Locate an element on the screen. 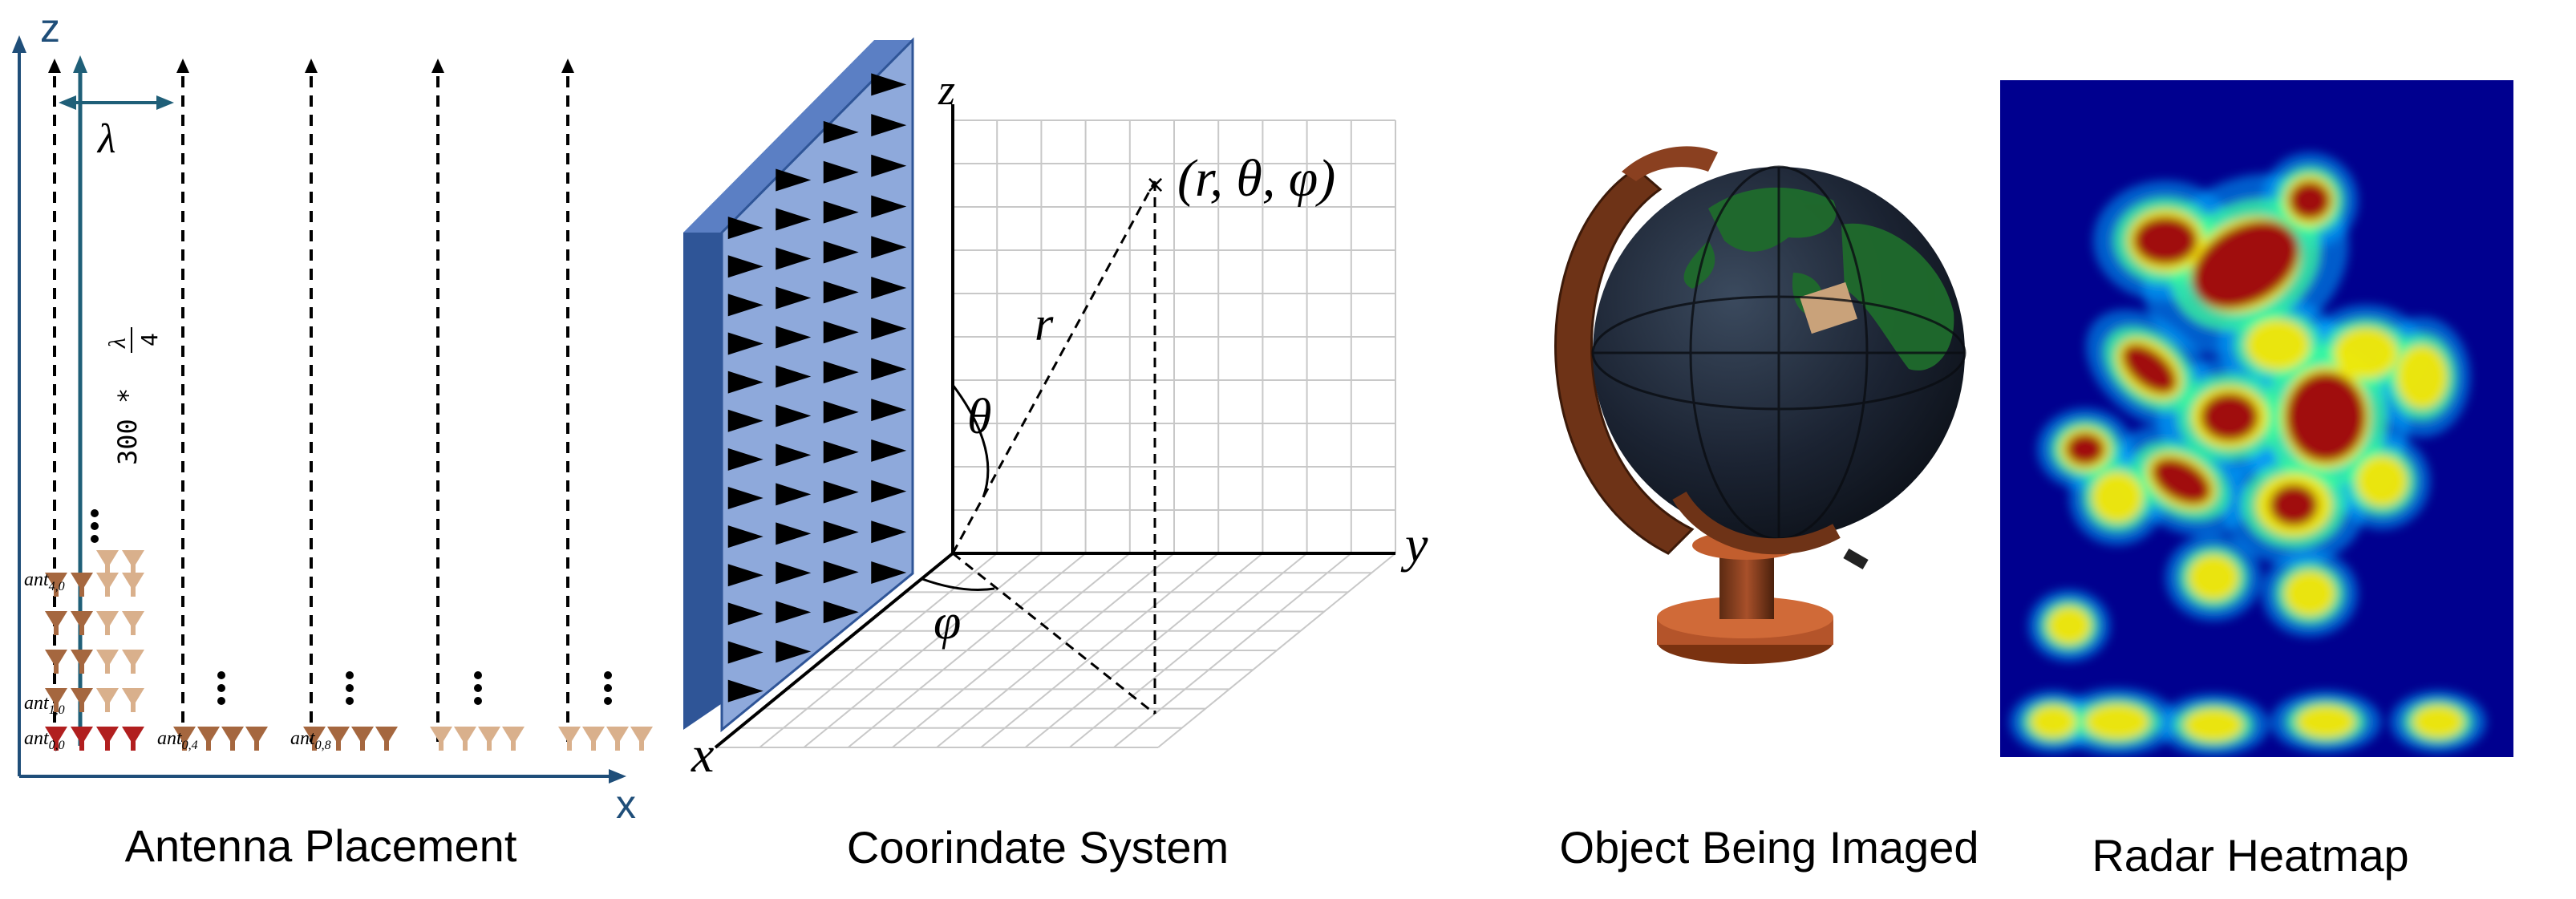 This screenshot has width=2576, height=899. spacing-denominator: 4 is located at coordinates (149, 339).